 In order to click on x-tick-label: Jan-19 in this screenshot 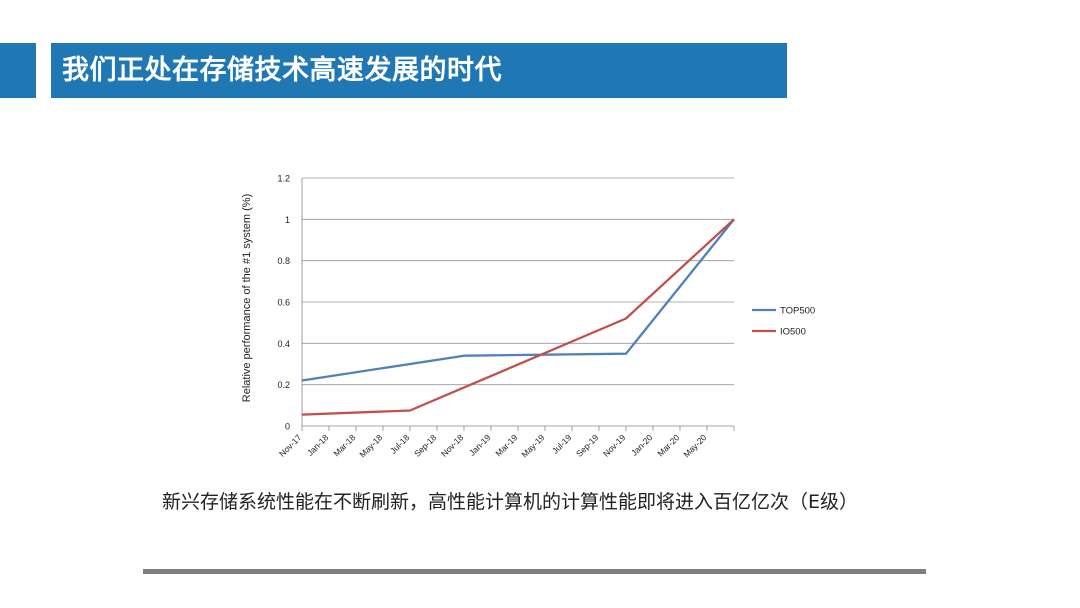, I will do `click(480, 445)`.